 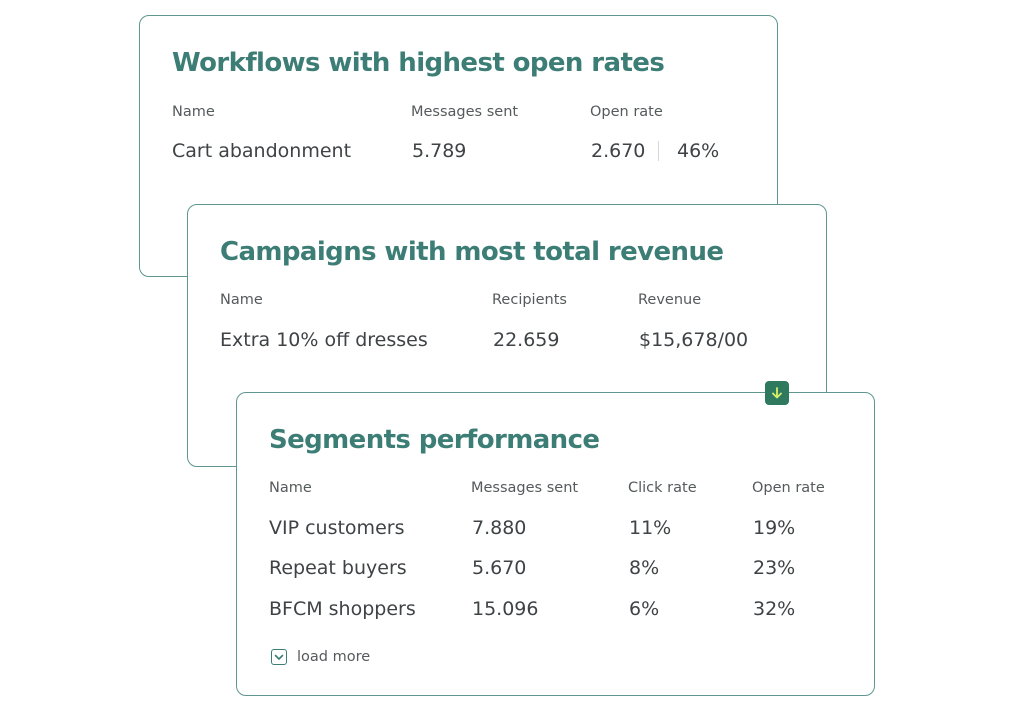 What do you see at coordinates (334, 657) in the screenshot?
I see `load-more-label: load more` at bounding box center [334, 657].